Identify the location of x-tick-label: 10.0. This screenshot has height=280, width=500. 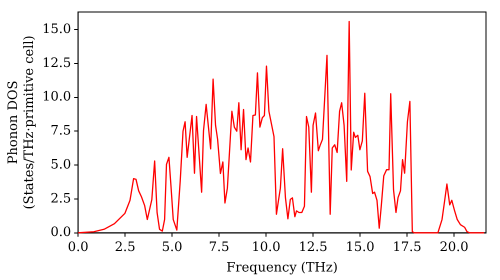
(266, 247).